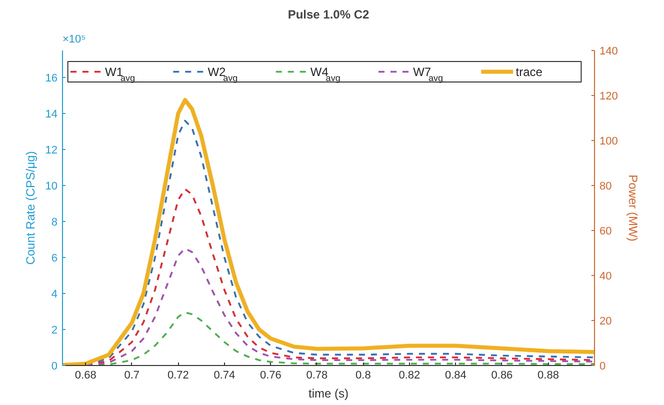  Describe the element at coordinates (548, 376) in the screenshot. I see `x-tick-label: 0.88` at that location.